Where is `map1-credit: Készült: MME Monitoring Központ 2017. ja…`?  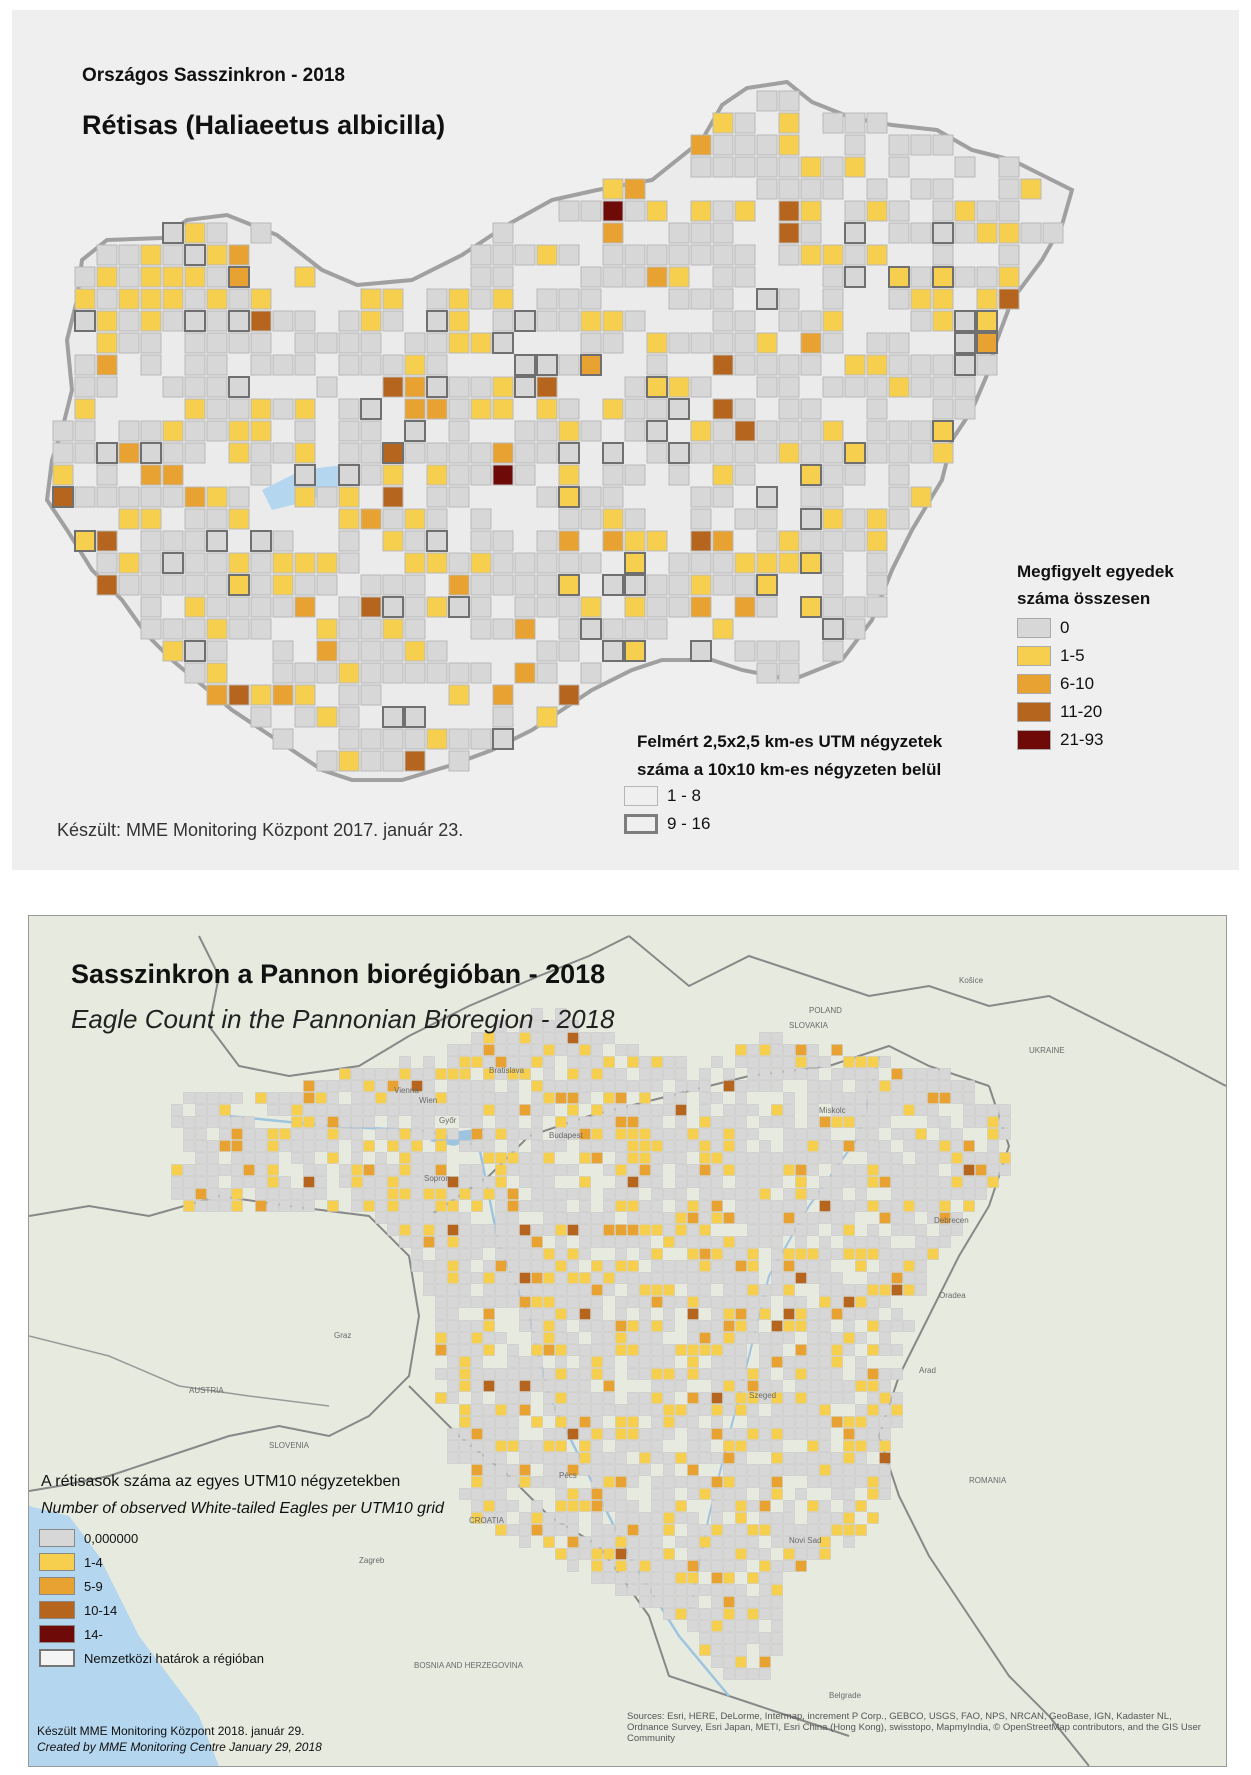 map1-credit: Készült: MME Monitoring Központ 2017. ja… is located at coordinates (260, 830).